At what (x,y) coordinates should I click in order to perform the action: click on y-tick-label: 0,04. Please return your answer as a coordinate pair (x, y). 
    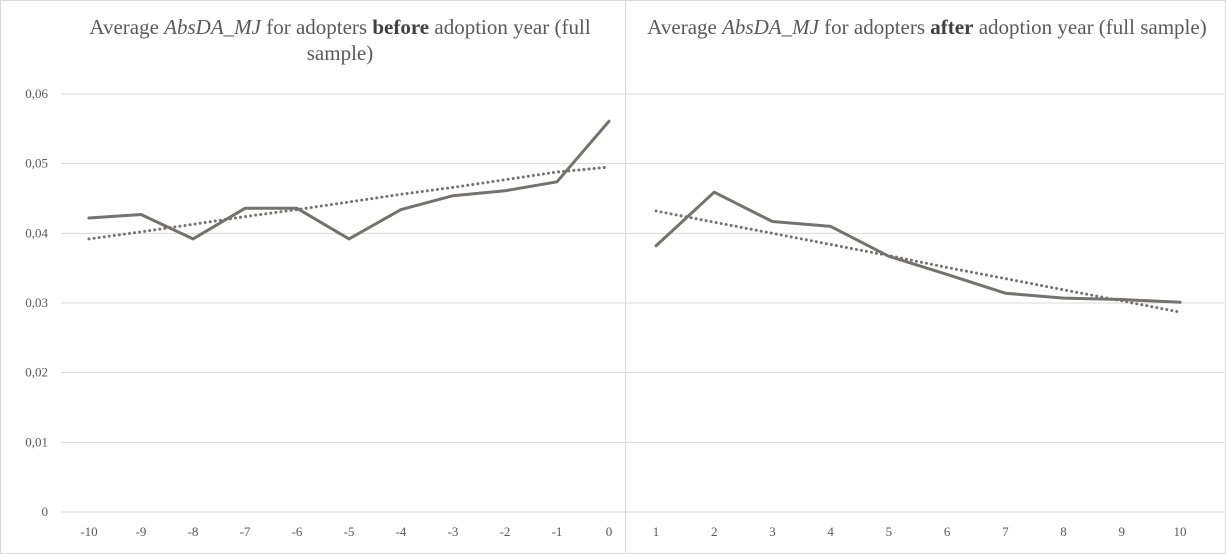
    Looking at the image, I should click on (36, 232).